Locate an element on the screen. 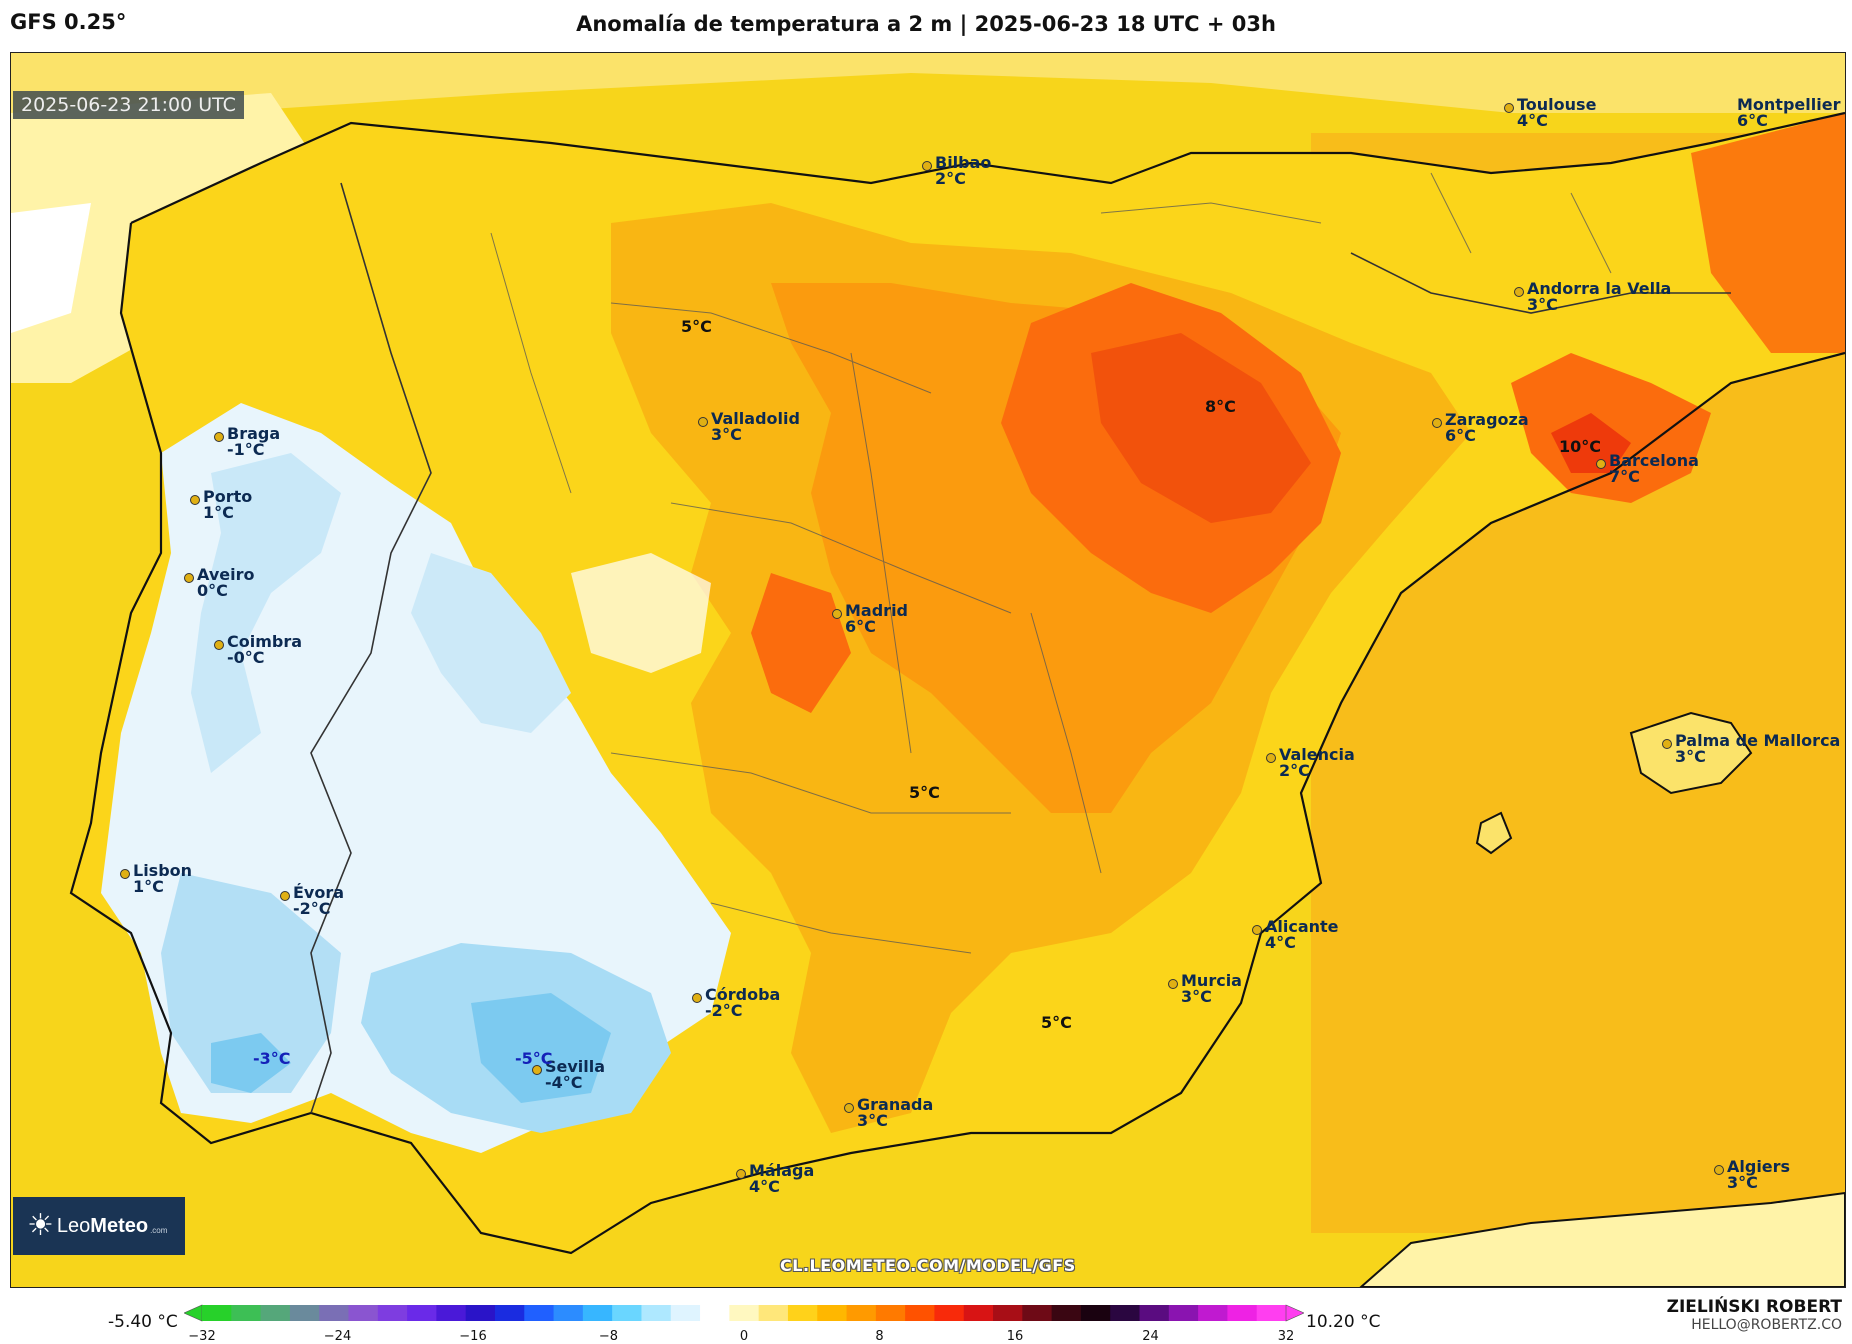  city-braga: Braga -1°C is located at coordinates (247, 441).